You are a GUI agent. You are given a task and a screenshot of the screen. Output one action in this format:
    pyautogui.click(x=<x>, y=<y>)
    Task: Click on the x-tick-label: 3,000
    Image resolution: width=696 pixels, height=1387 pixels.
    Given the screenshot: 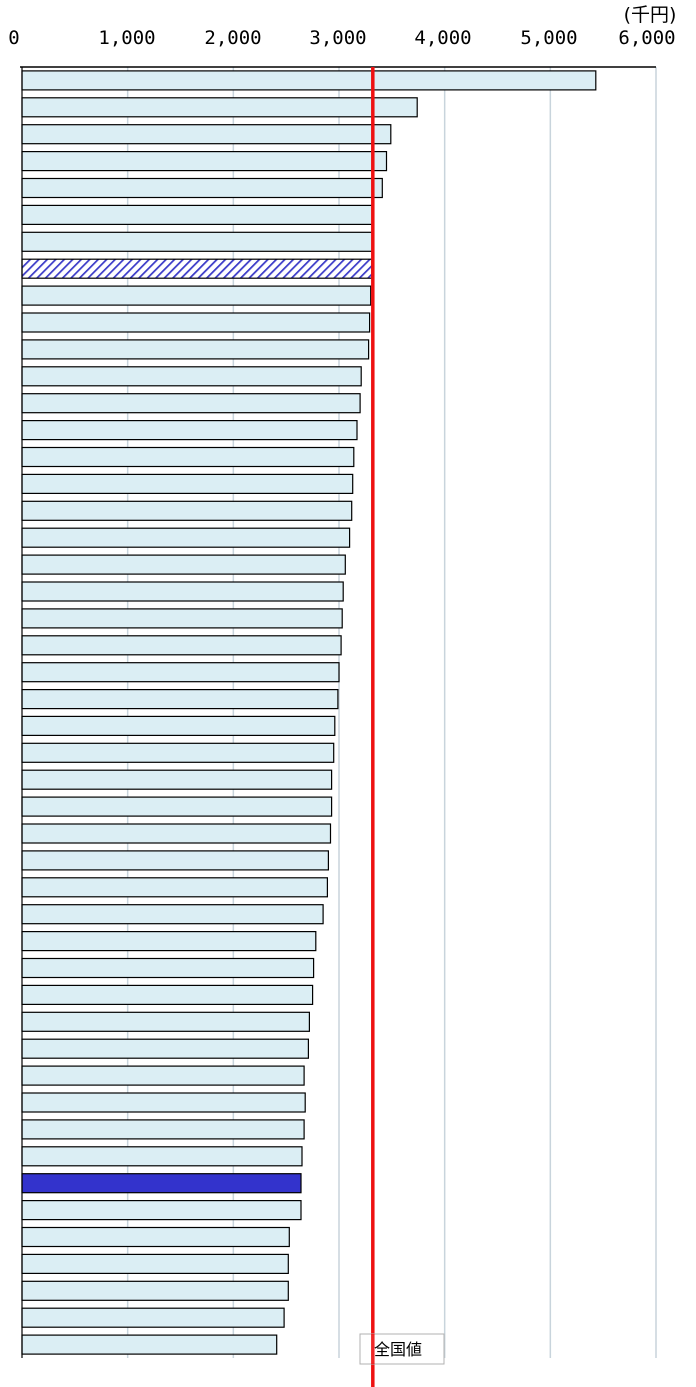 What is the action you would take?
    pyautogui.click(x=337, y=38)
    